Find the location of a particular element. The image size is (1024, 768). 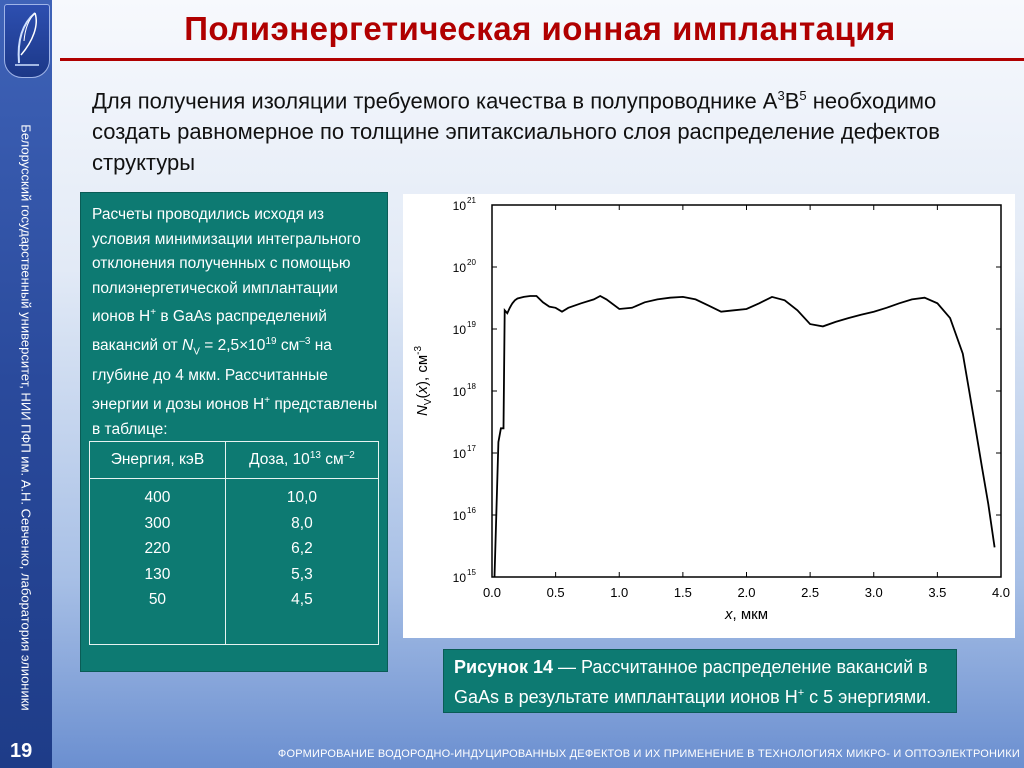

y-tick-exponent: 17 is located at coordinates (471, 448).